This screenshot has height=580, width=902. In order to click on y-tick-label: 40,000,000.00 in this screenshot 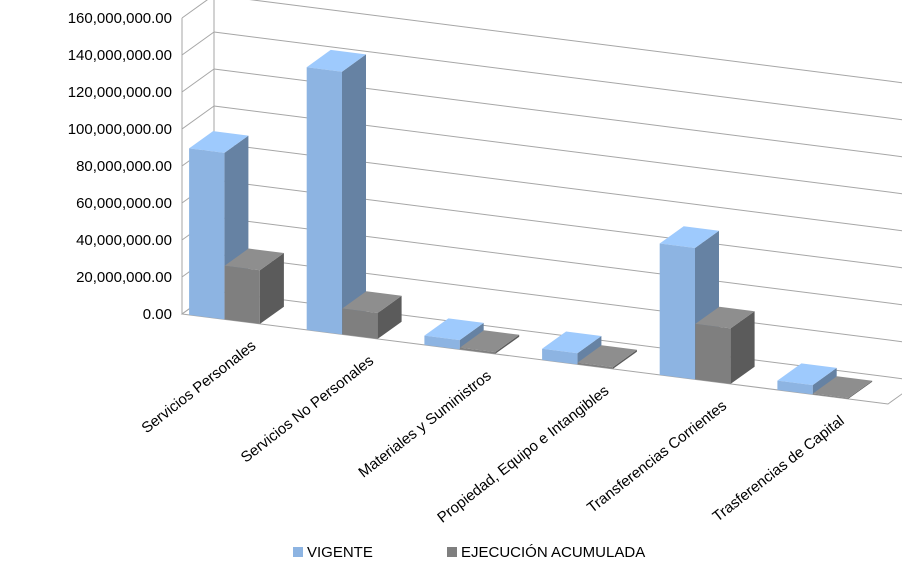, I will do `click(124, 240)`.